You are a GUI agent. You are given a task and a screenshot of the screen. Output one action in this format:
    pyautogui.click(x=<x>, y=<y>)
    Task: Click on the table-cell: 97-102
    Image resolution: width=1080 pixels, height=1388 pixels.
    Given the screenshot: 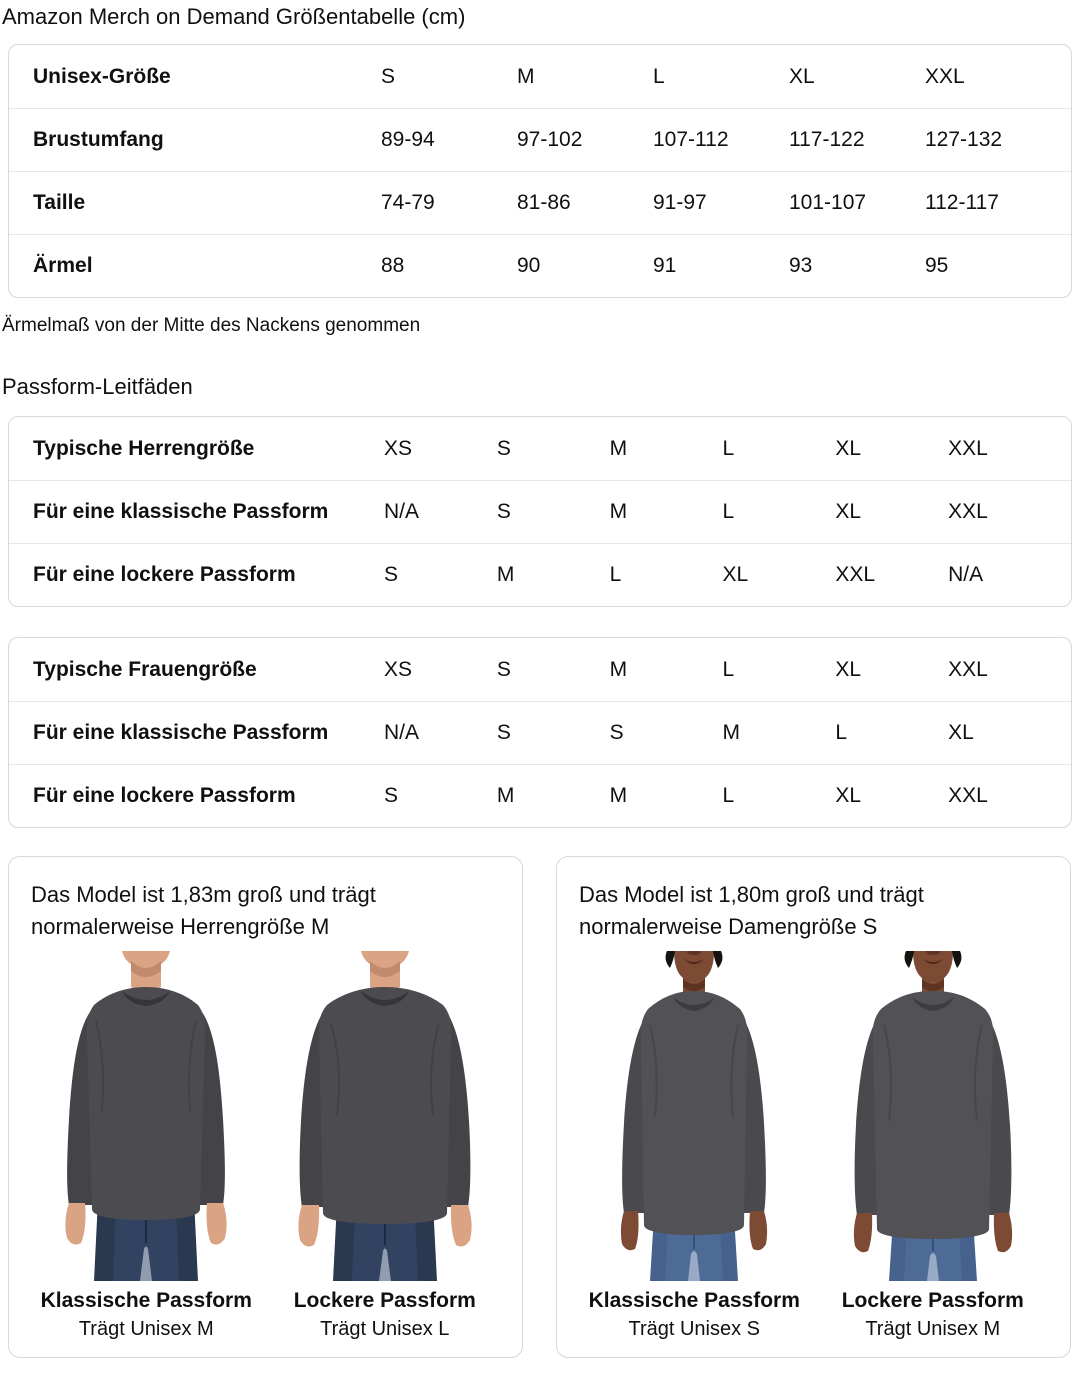 What is the action you would take?
    pyautogui.click(x=550, y=139)
    